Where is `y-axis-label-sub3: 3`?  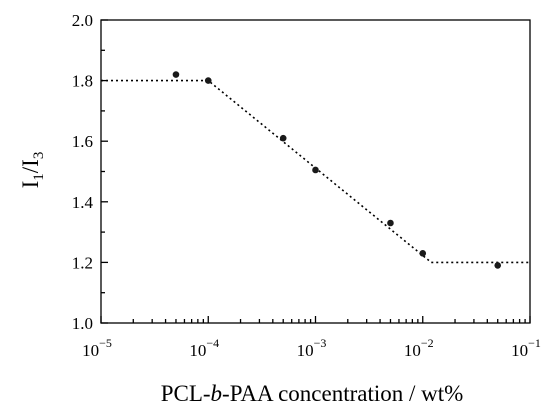 y-axis-label-sub3: 3 is located at coordinates (39, 156).